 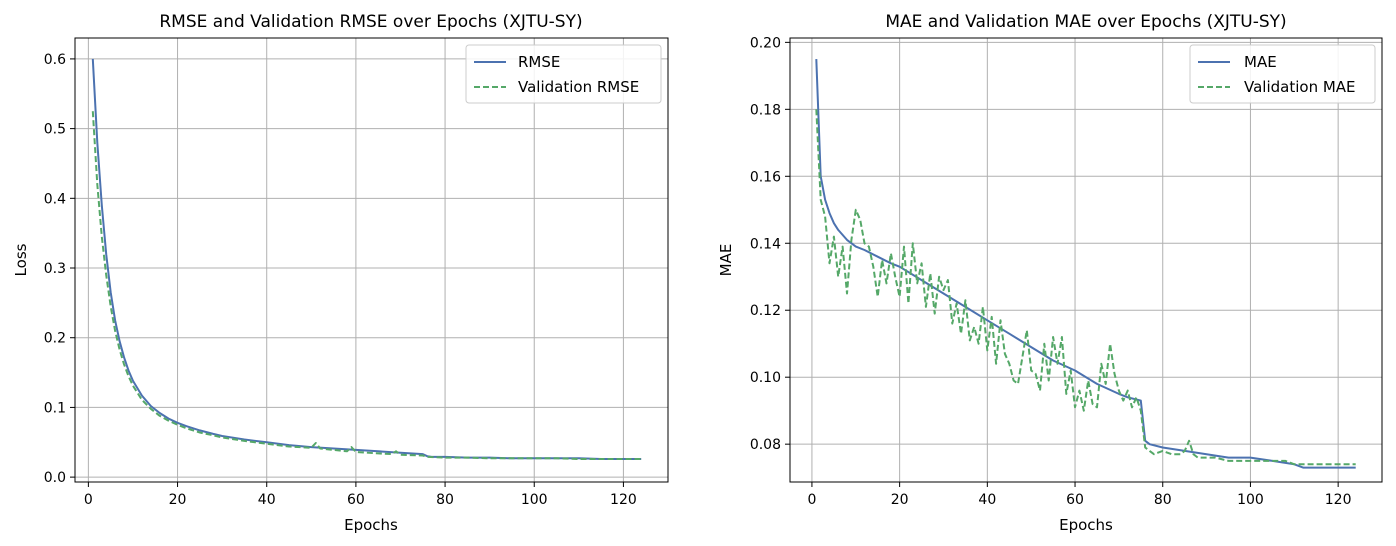 I want to click on rmse-x-tick-label: 20, so click(x=178, y=500).